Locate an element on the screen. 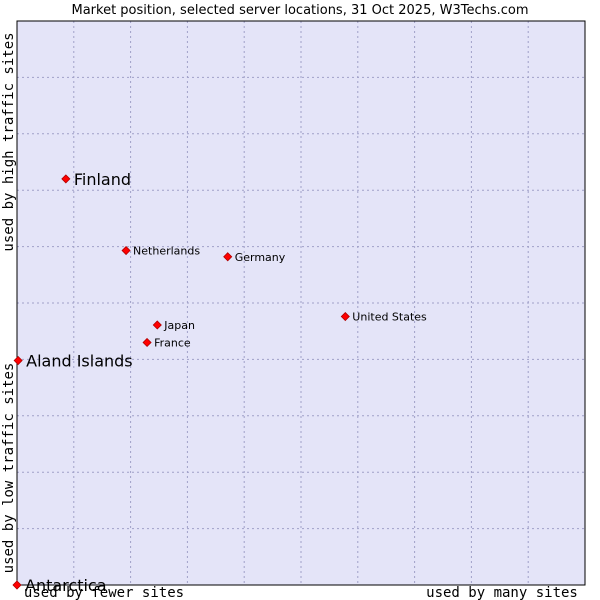 Image resolution: width=600 pixels, height=600 pixels. marker-finland is located at coordinates (66, 179).